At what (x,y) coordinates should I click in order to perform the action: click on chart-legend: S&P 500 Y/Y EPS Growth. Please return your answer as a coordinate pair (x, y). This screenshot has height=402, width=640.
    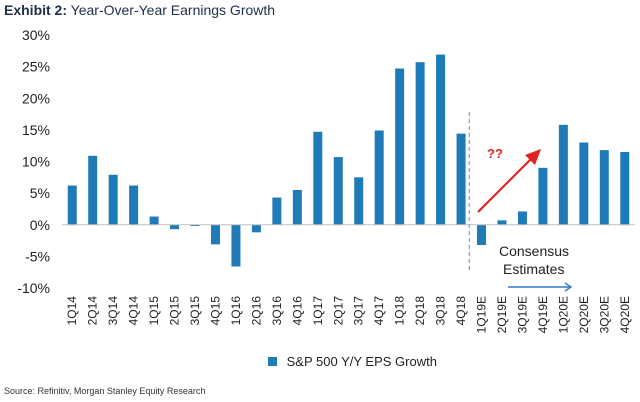
    Looking at the image, I should click on (352, 361).